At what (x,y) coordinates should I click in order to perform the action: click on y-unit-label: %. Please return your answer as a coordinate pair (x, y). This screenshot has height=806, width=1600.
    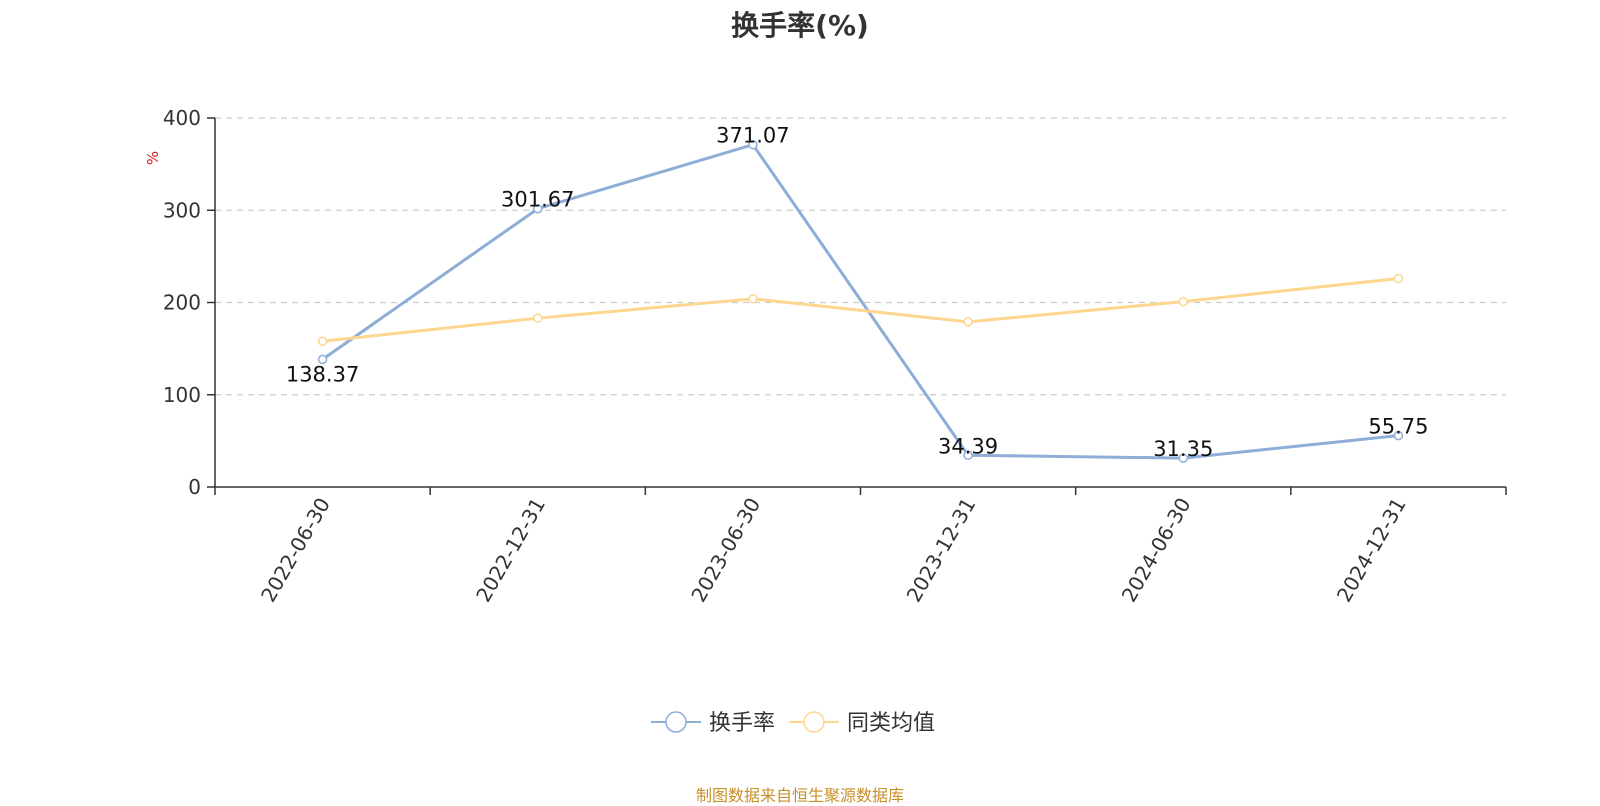
    Looking at the image, I should click on (153, 158).